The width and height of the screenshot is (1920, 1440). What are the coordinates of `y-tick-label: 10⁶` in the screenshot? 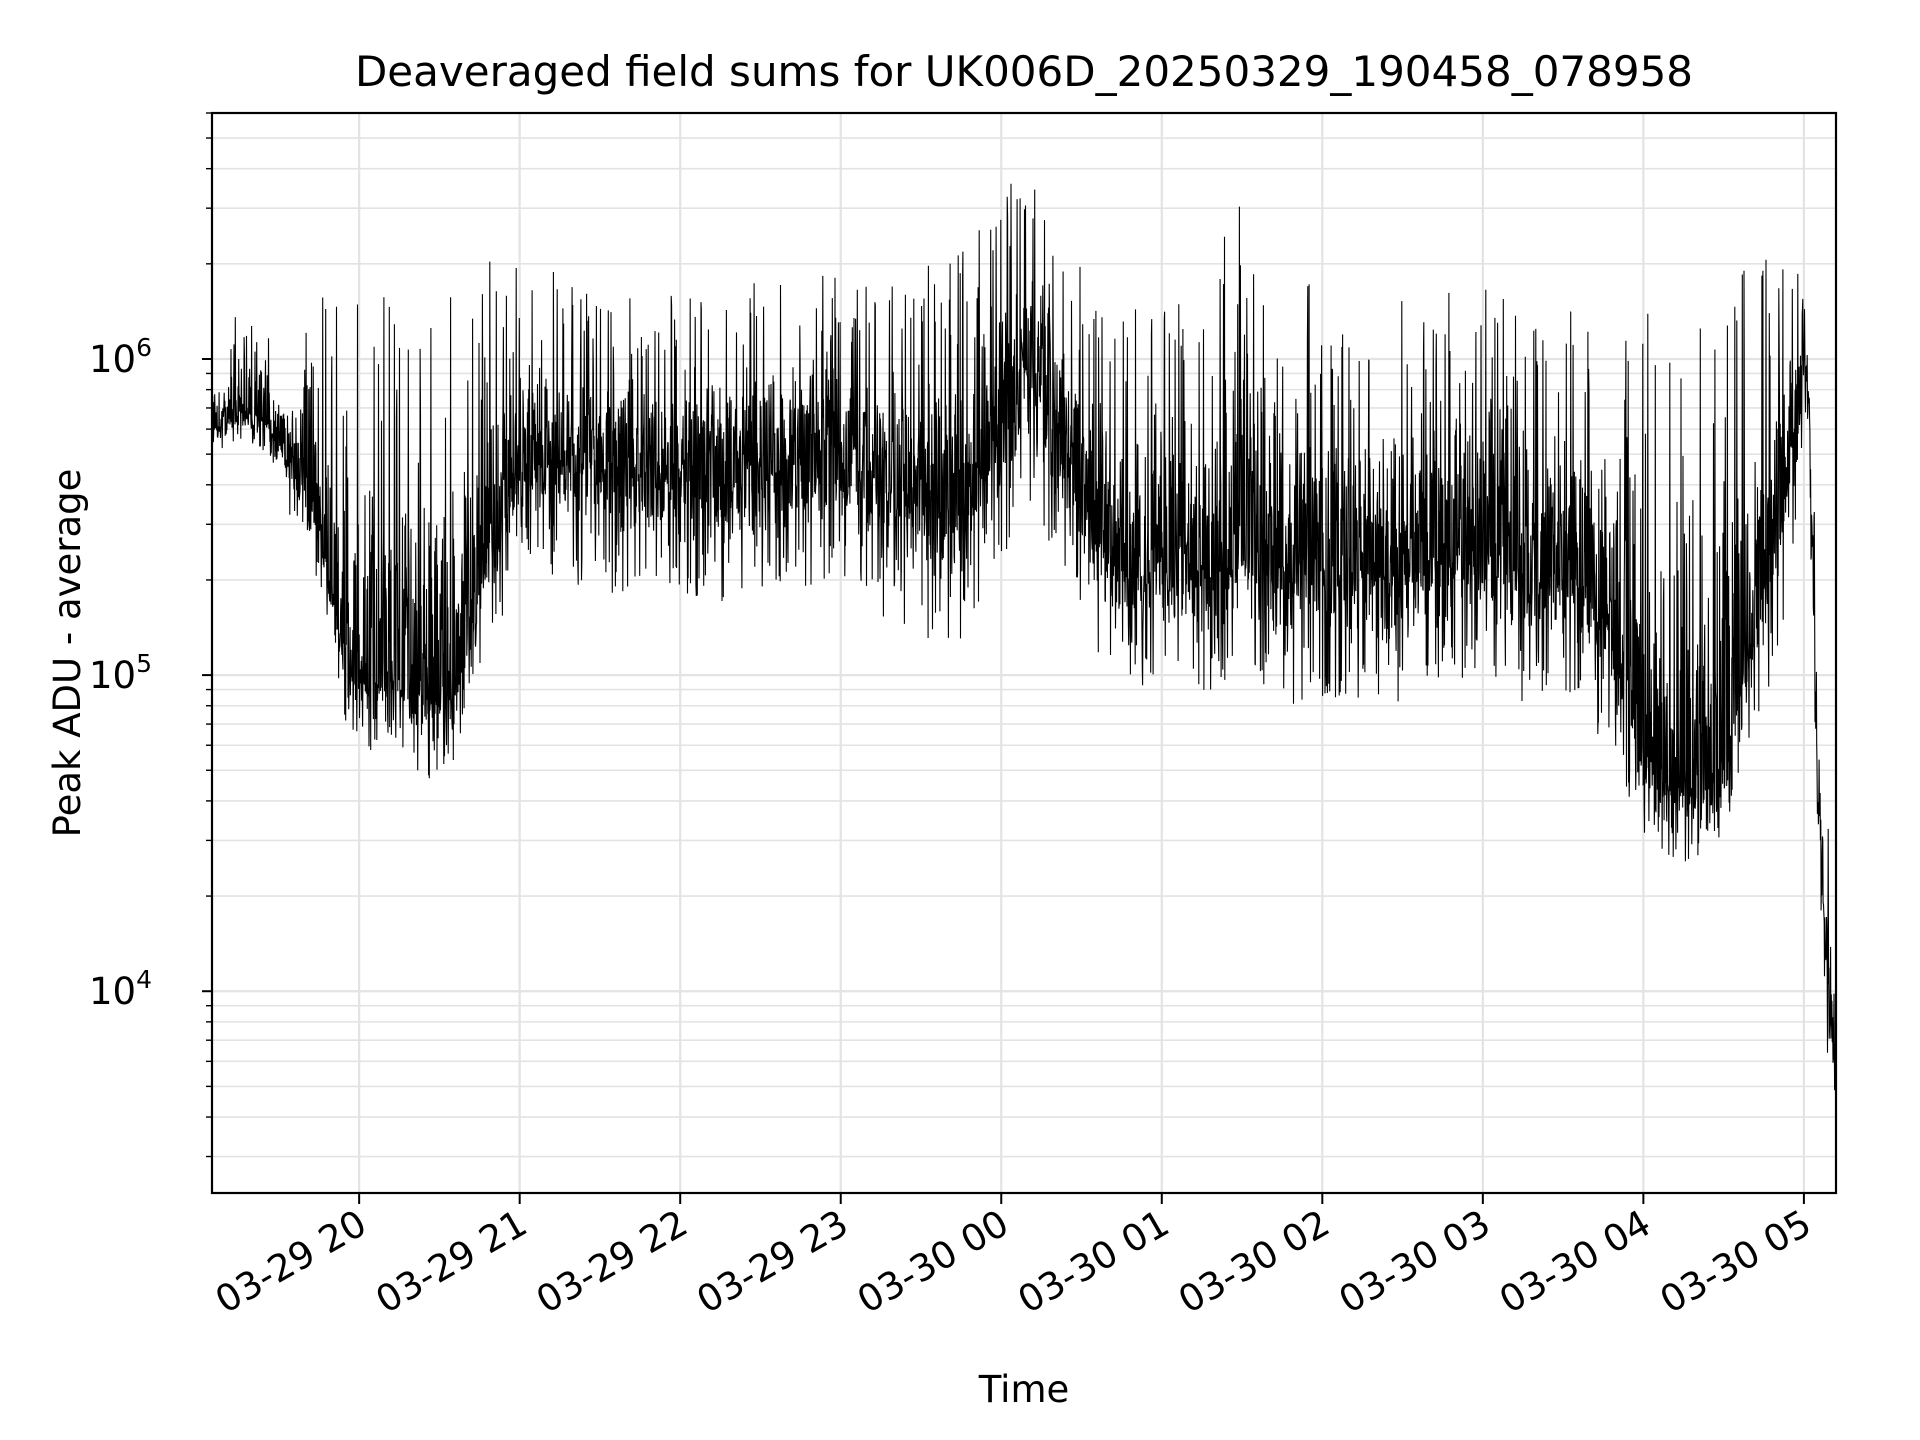 It's located at (120, 357).